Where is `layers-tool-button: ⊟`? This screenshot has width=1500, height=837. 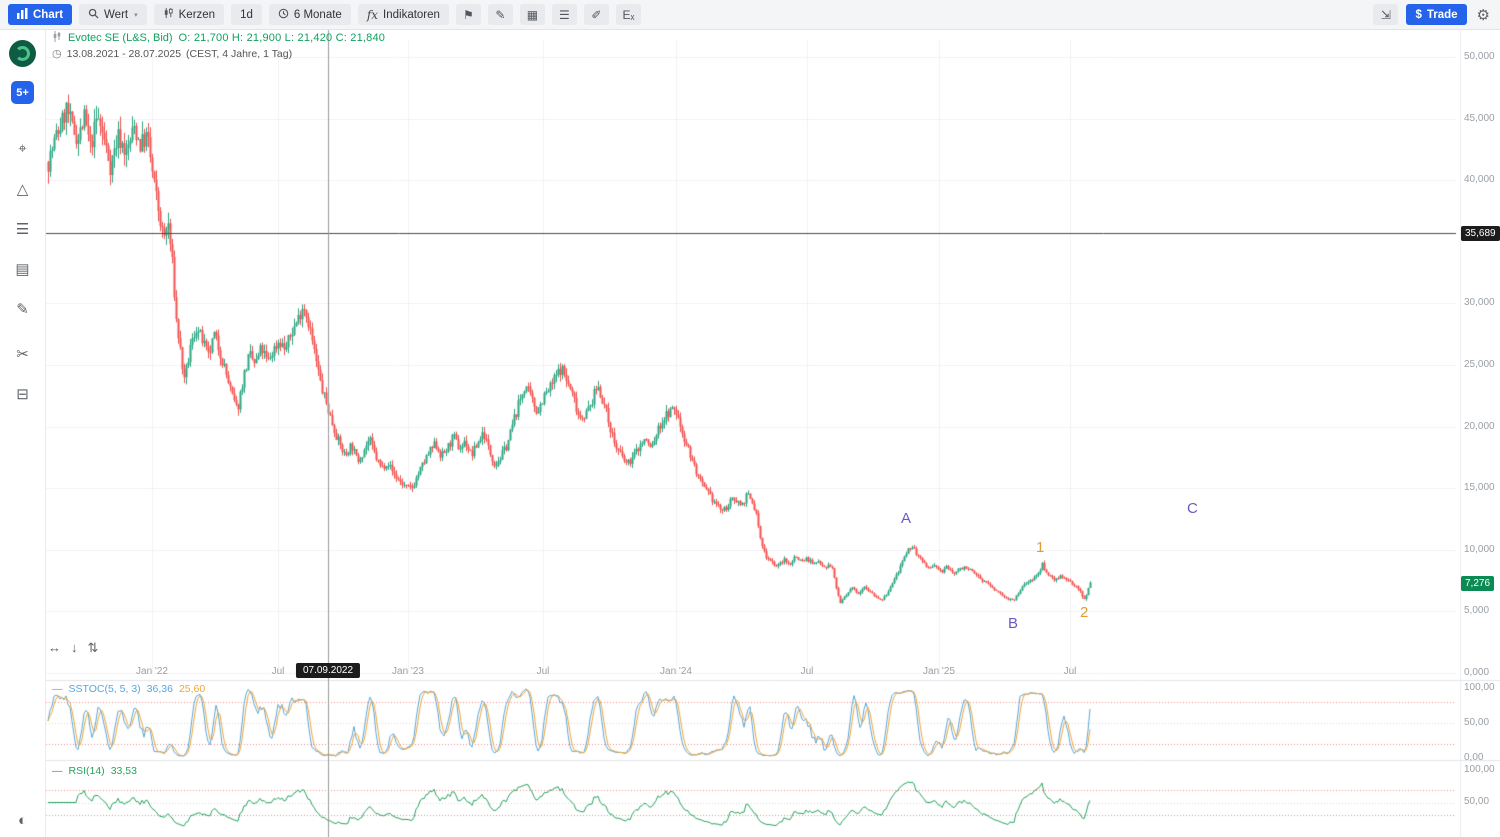
layers-tool-button: ⊟ is located at coordinates (22, 394).